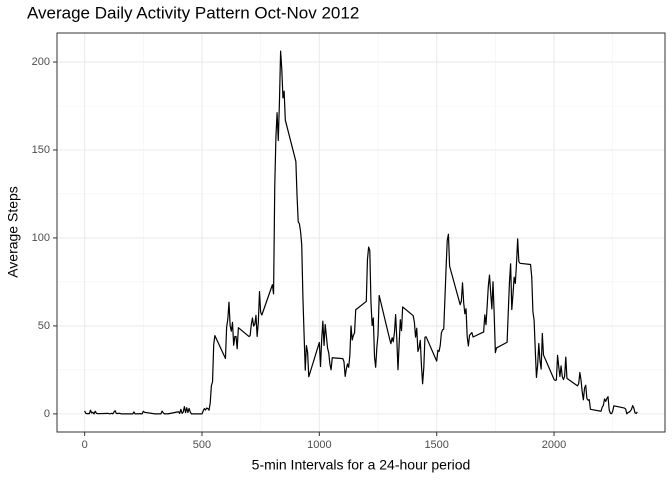 The height and width of the screenshot is (480, 672). Describe the element at coordinates (13, 232) in the screenshot. I see `y-axis-title: Average Steps` at that location.